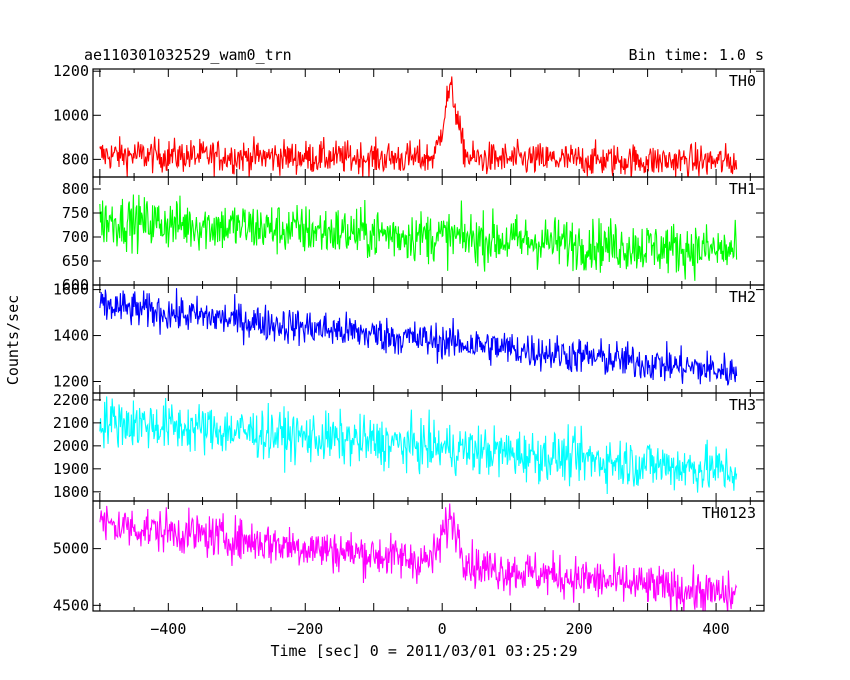 The image size is (850, 680). I want to click on panel-frame-th0123, so click(428, 556).